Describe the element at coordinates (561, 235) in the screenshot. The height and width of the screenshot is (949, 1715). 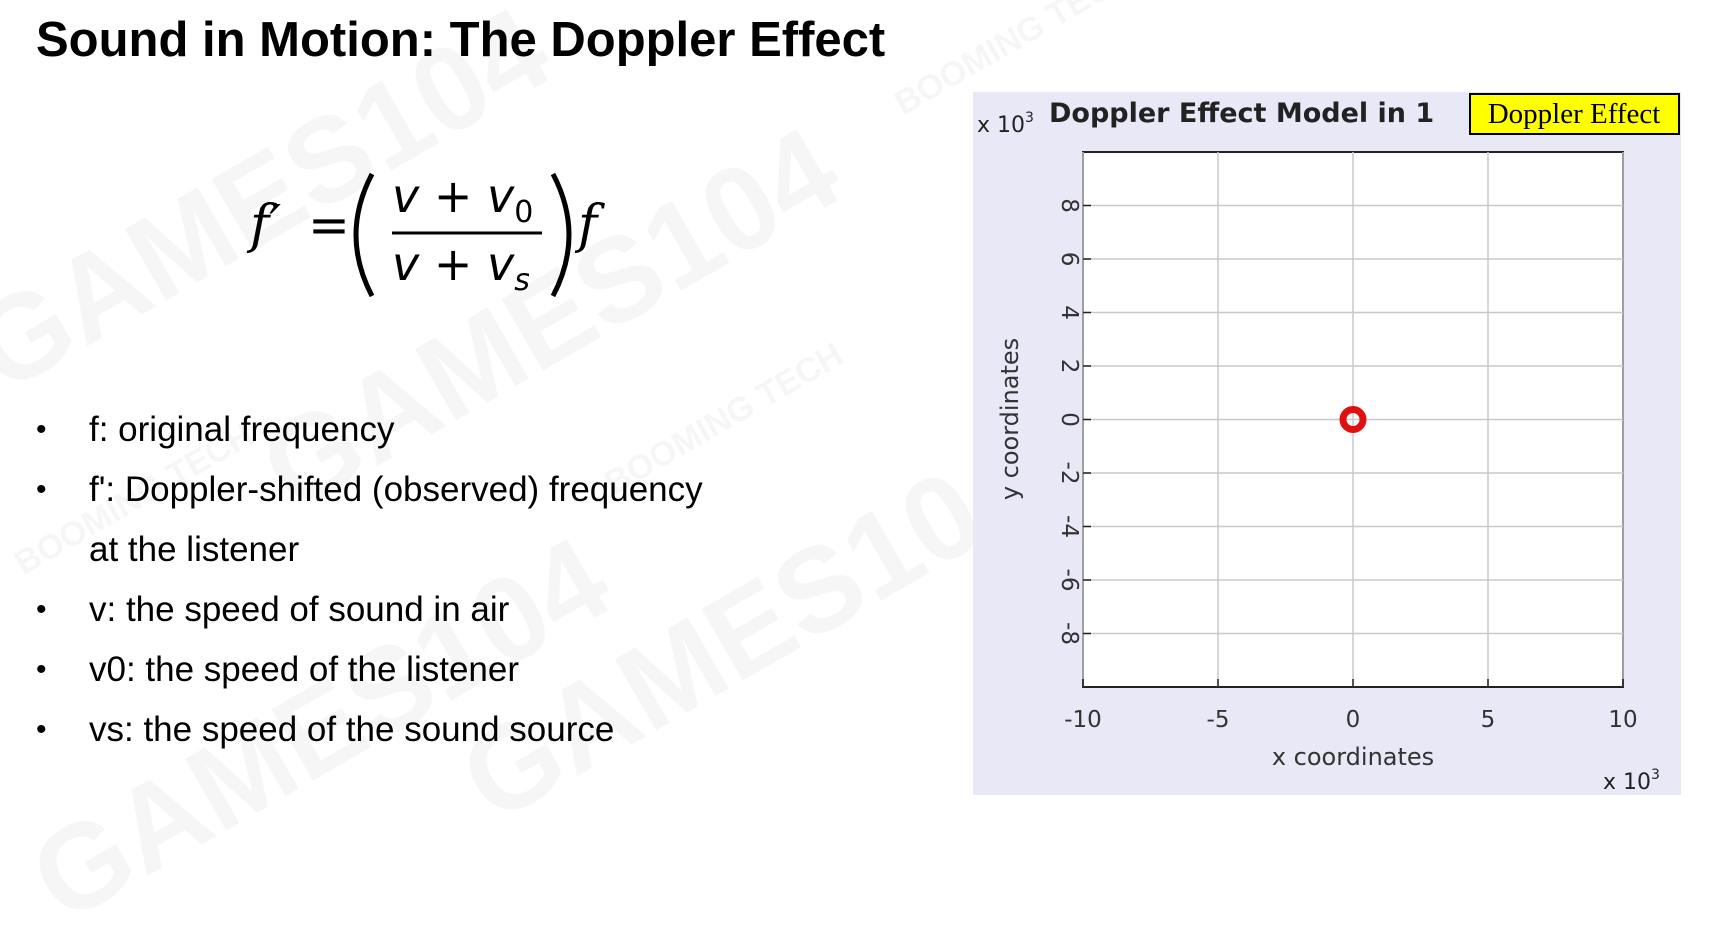
I see `formula-right-paren` at that location.